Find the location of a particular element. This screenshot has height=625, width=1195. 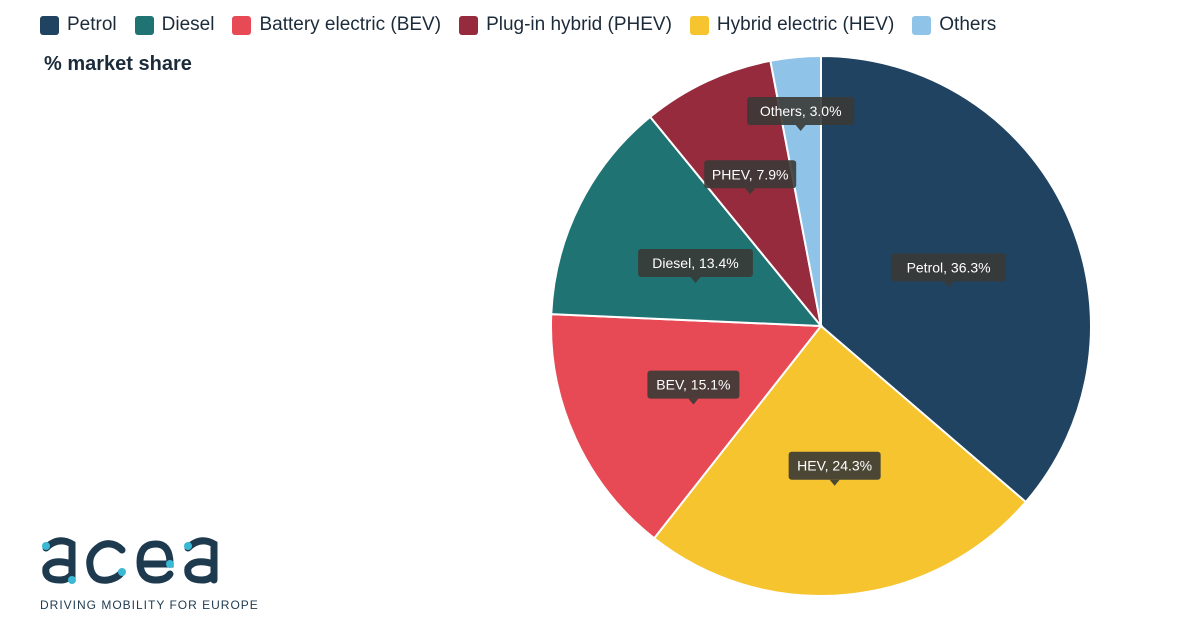

acea-logo is located at coordinates (130, 560).